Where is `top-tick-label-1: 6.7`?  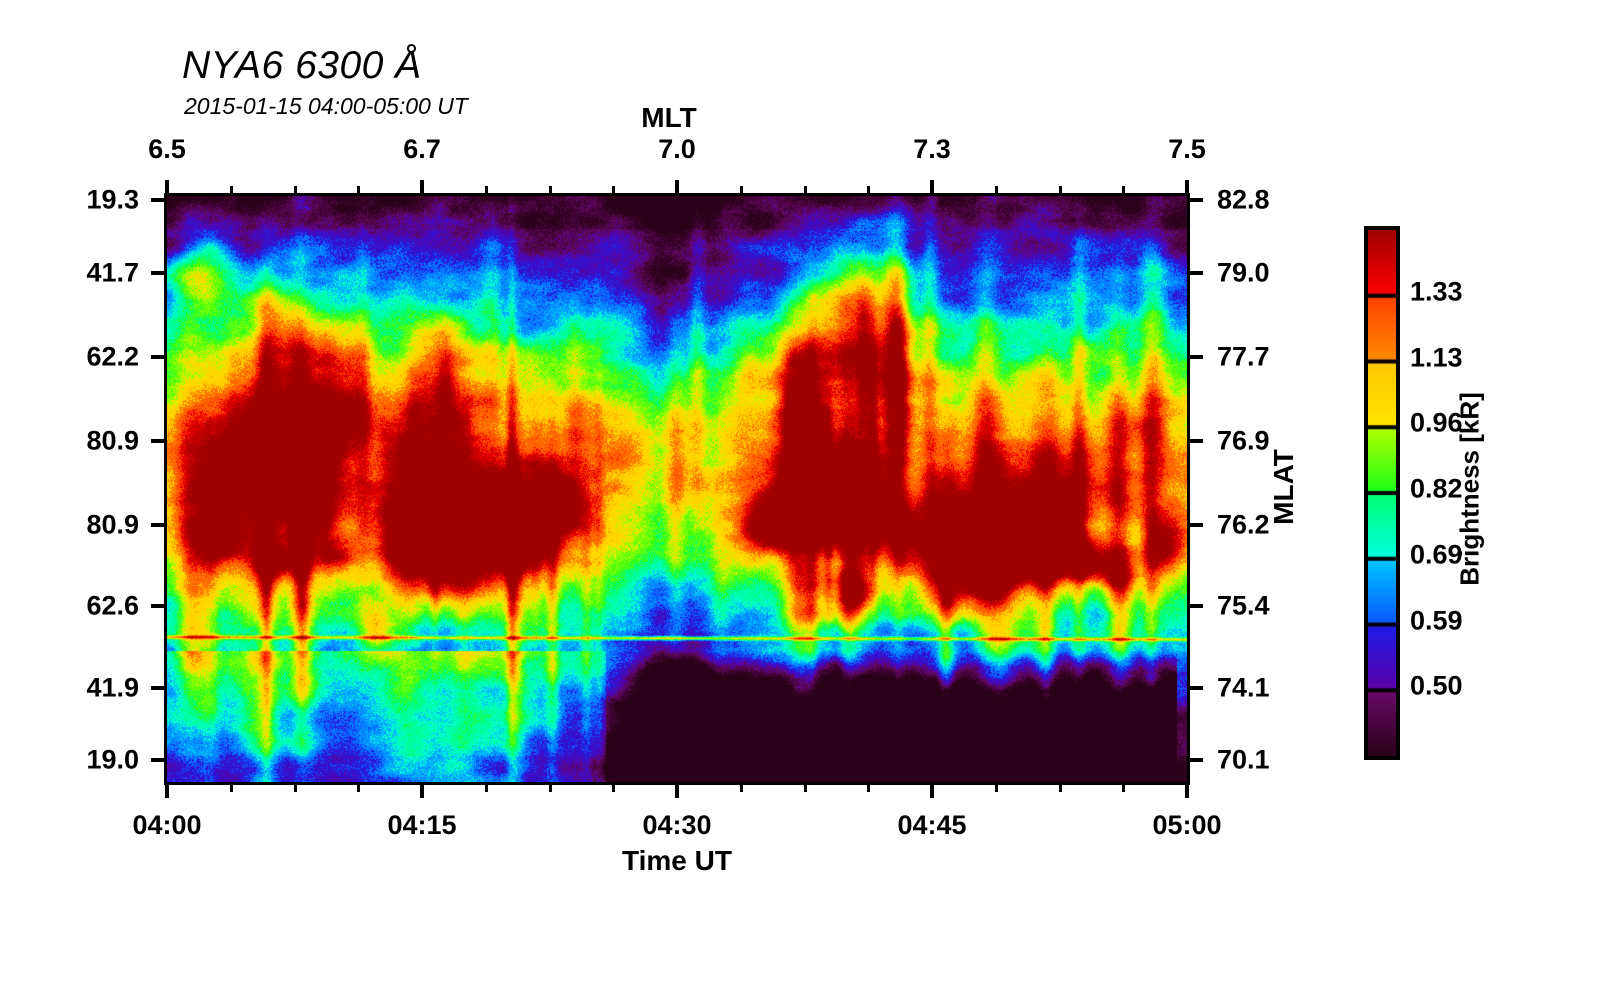
top-tick-label-1: 6.7 is located at coordinates (422, 149).